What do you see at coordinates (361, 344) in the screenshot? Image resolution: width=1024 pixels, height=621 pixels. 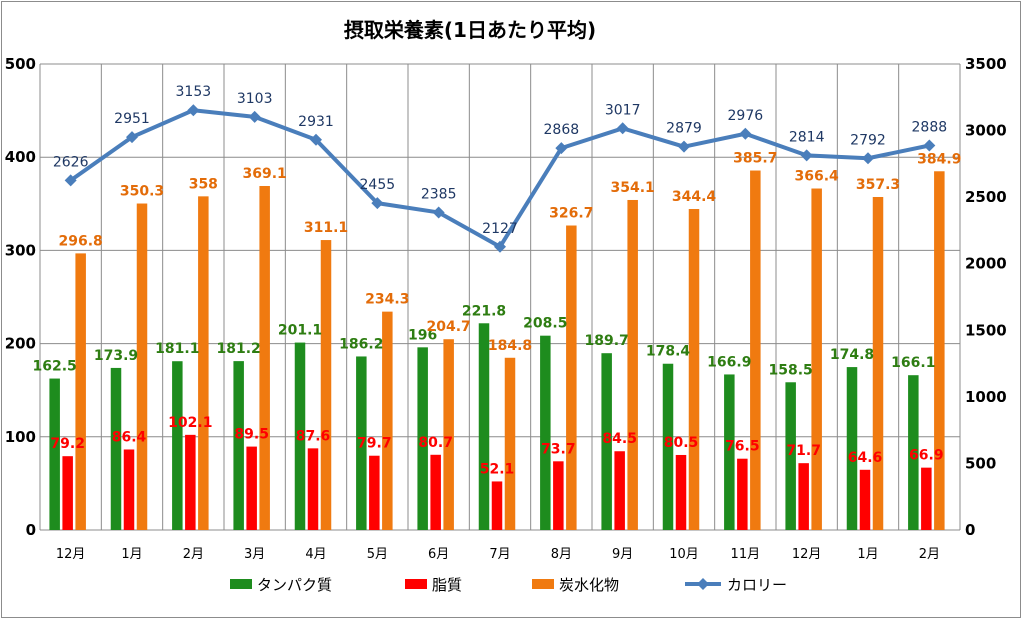 I see `data-label-protein: 186.2` at bounding box center [361, 344].